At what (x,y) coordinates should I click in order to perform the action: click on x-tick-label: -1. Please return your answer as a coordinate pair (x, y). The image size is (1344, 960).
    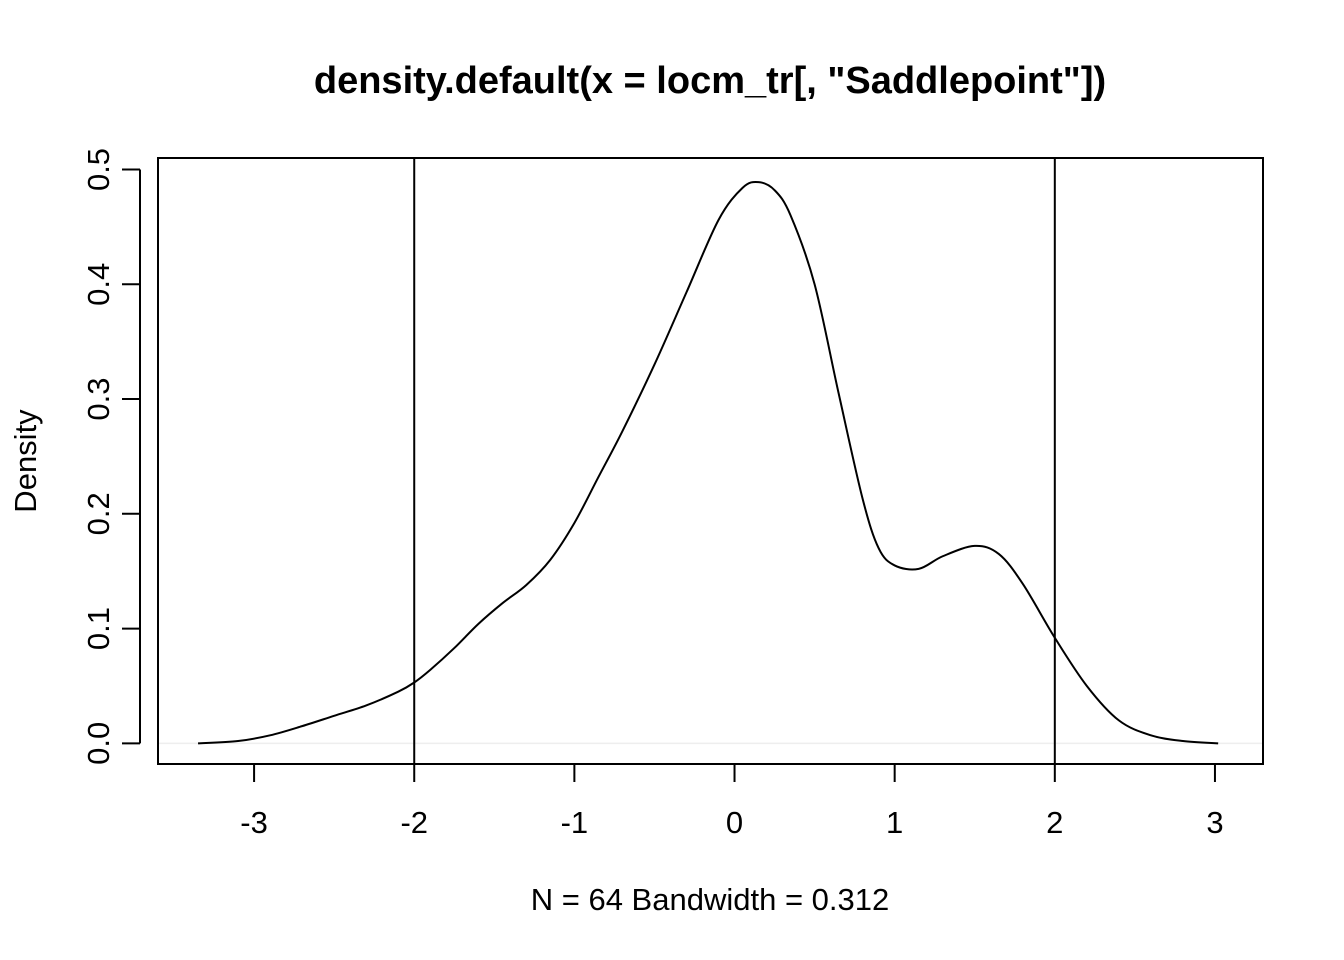
    Looking at the image, I should click on (575, 822).